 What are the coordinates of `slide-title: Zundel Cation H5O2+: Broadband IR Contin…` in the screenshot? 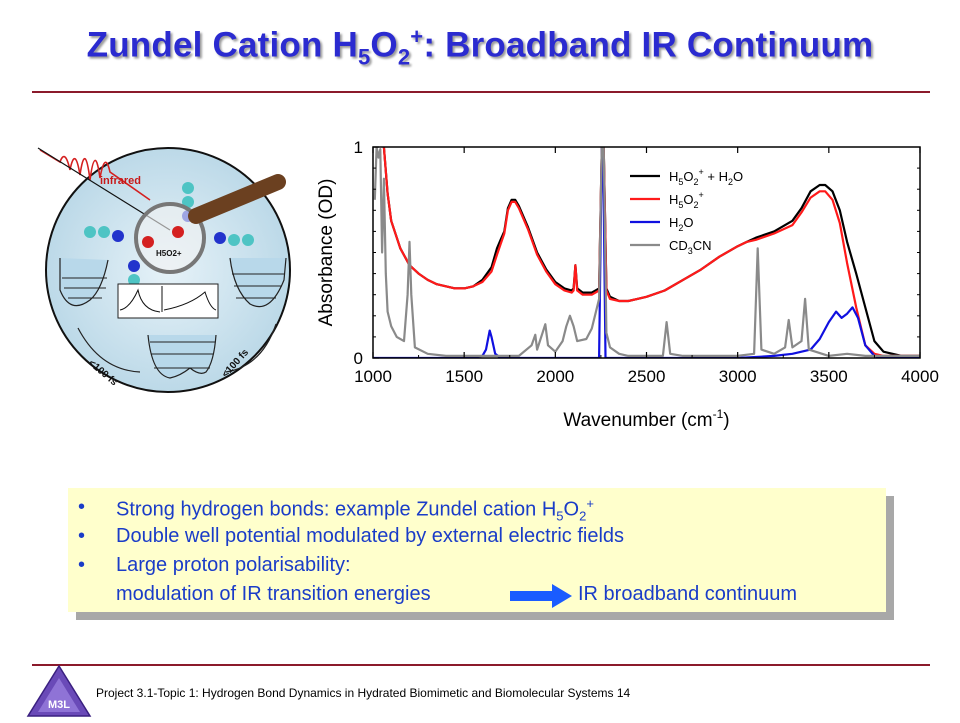 It's located at (480, 47).